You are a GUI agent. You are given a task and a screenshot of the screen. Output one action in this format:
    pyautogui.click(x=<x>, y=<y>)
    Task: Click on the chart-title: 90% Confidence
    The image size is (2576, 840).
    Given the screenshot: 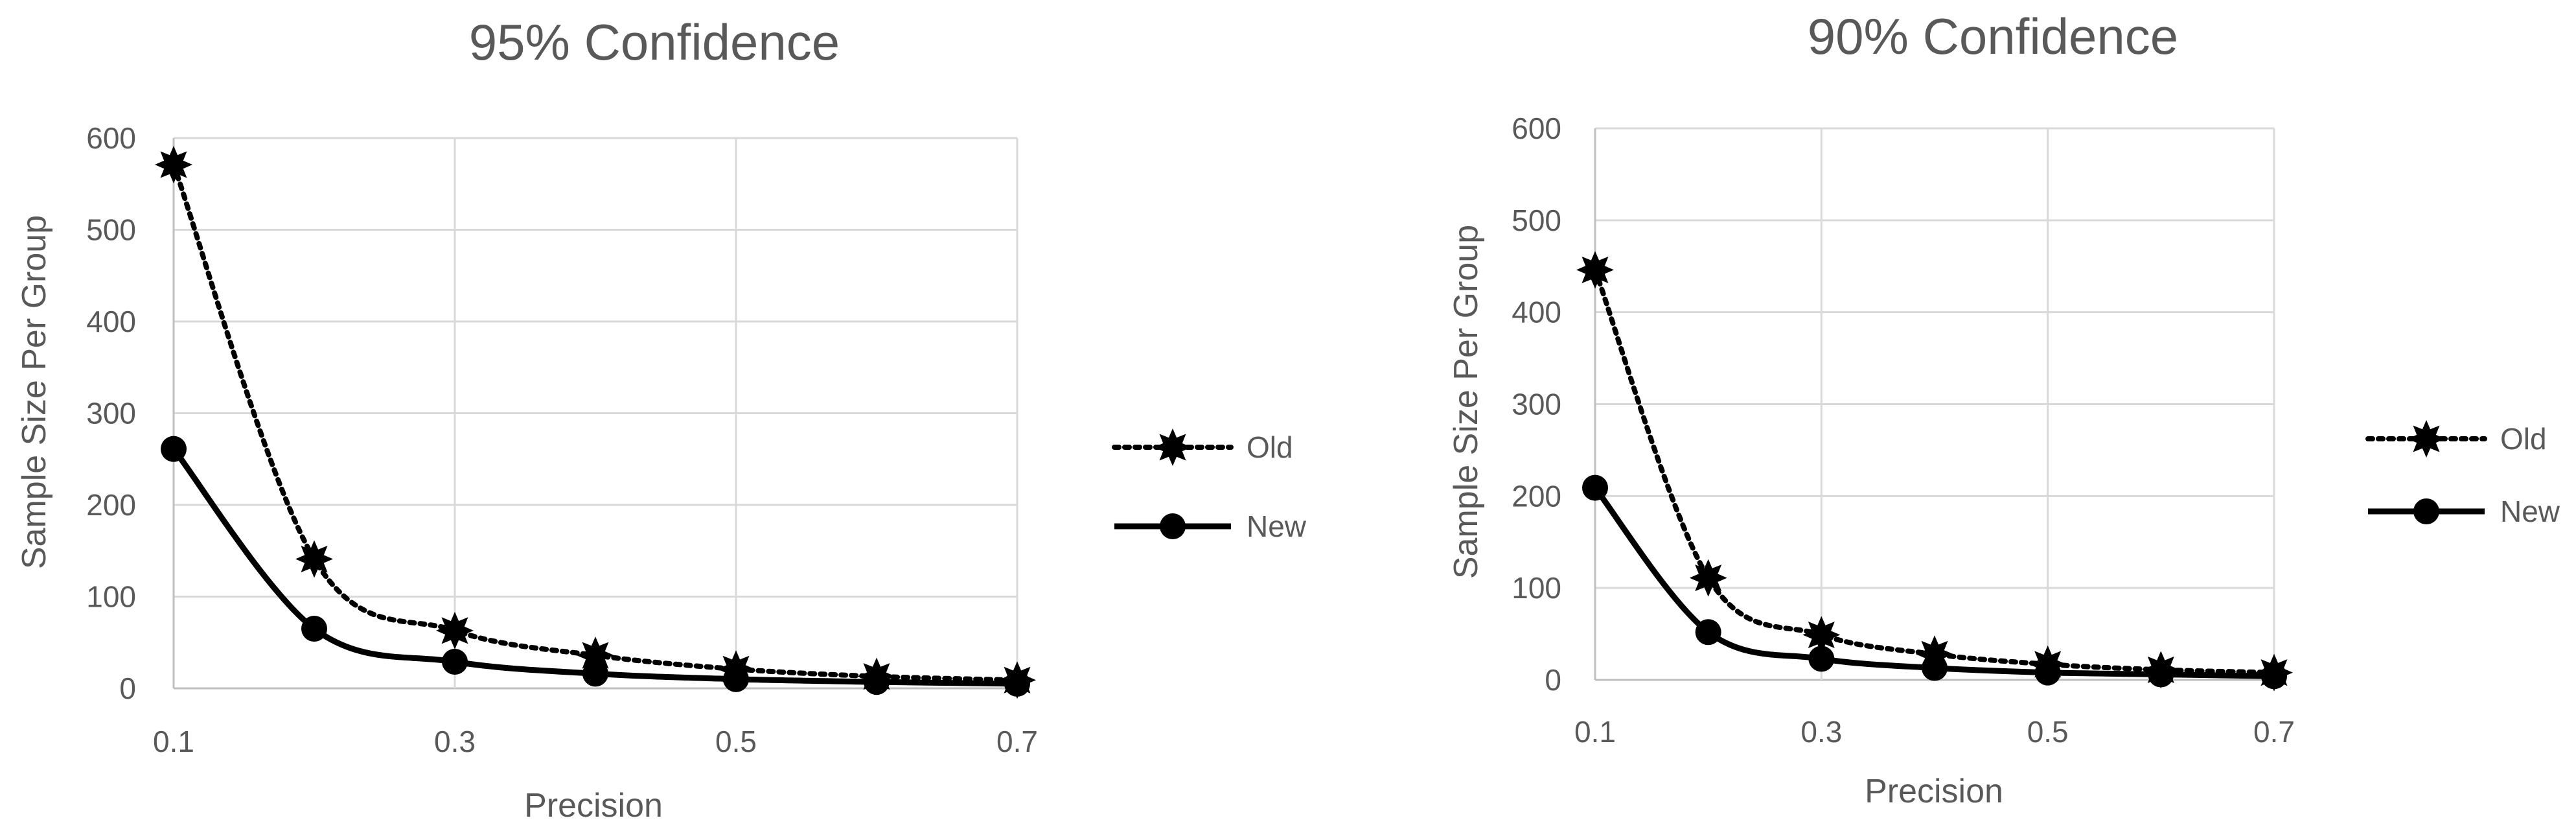 What is the action you would take?
    pyautogui.click(x=1993, y=36)
    